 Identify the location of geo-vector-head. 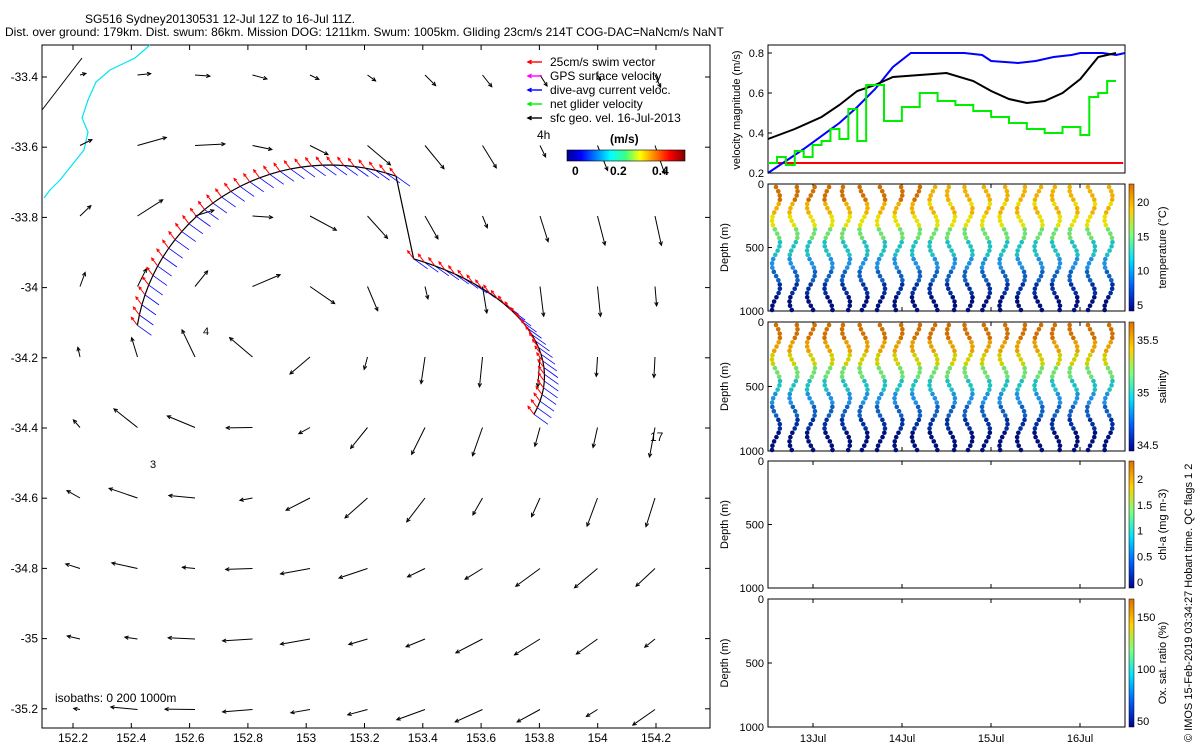
(270, 148).